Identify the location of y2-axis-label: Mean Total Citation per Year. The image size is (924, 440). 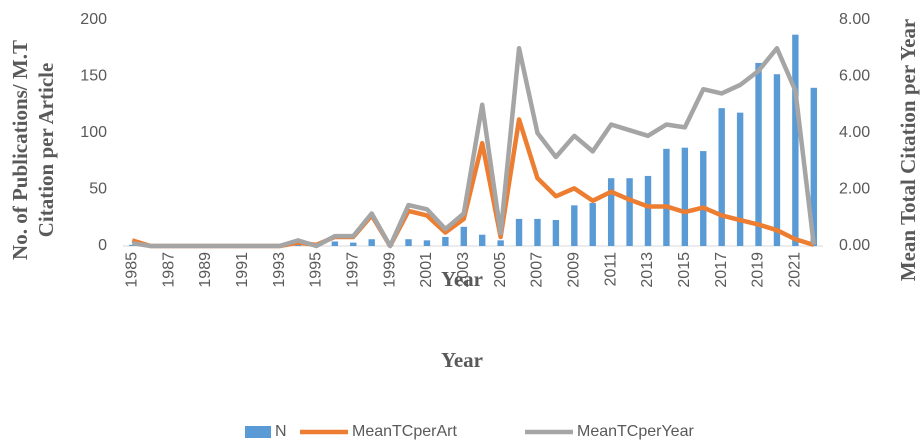
(908, 150).